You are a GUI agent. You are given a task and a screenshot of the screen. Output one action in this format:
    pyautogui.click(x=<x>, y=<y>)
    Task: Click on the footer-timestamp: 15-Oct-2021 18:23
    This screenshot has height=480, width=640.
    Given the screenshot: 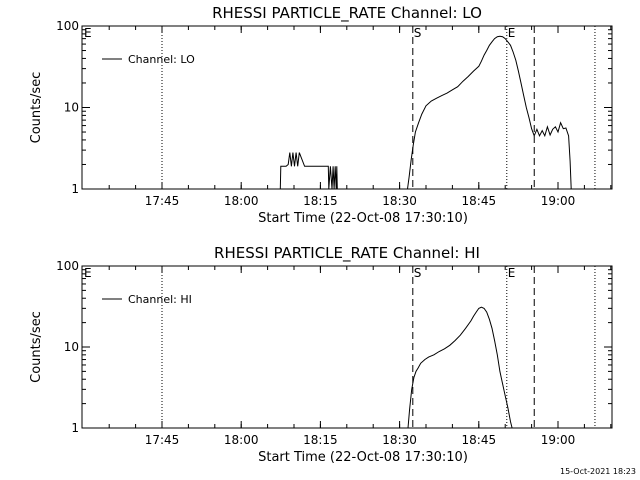 What is the action you would take?
    pyautogui.click(x=598, y=471)
    